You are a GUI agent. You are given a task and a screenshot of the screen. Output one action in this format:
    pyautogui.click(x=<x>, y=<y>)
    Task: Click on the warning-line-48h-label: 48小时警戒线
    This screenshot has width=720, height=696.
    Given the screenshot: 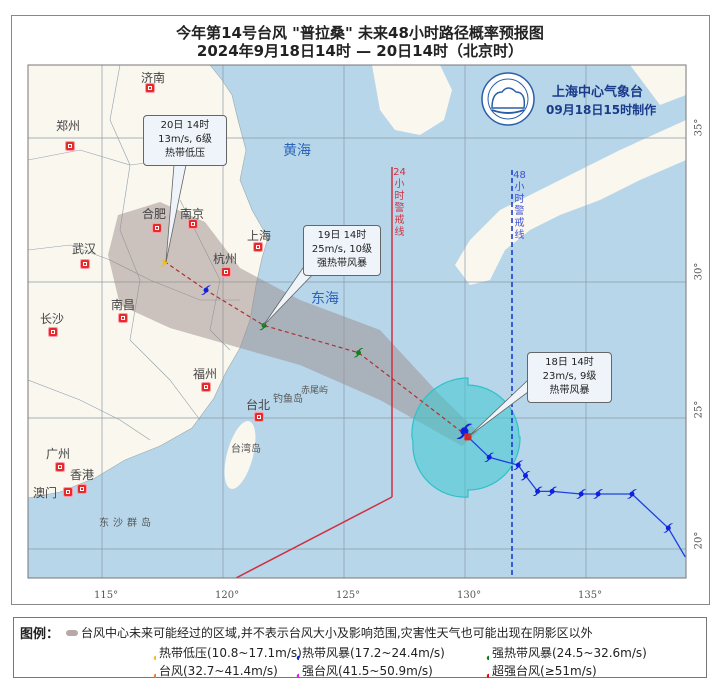 What is the action you would take?
    pyautogui.click(x=519, y=205)
    